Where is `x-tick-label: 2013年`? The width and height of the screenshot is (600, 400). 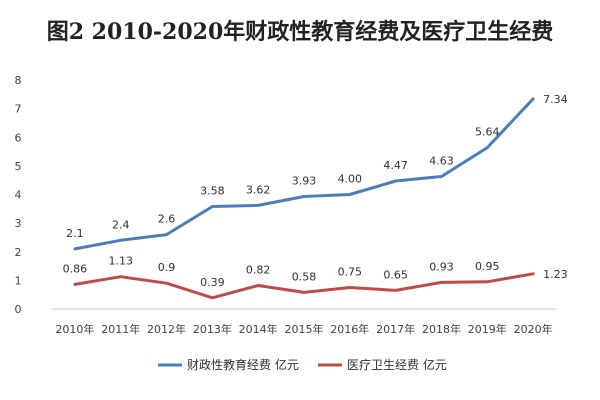
x-tick-label: 2013年 is located at coordinates (212, 329).